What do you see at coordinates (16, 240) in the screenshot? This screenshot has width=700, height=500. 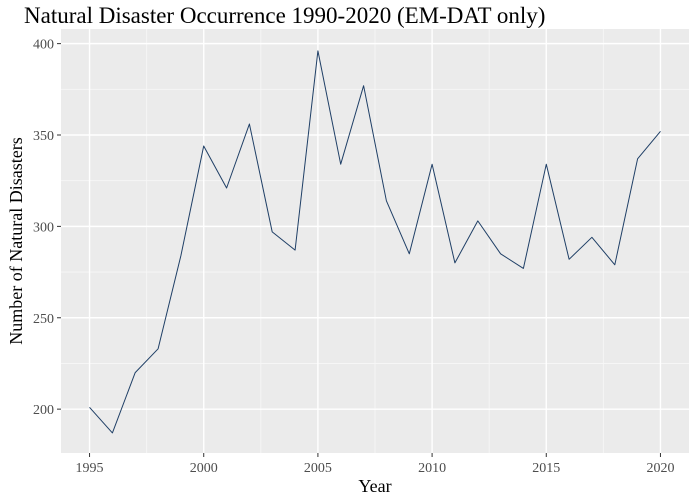 I see `y-axis-title: Number of Natural Disasters` at bounding box center [16, 240].